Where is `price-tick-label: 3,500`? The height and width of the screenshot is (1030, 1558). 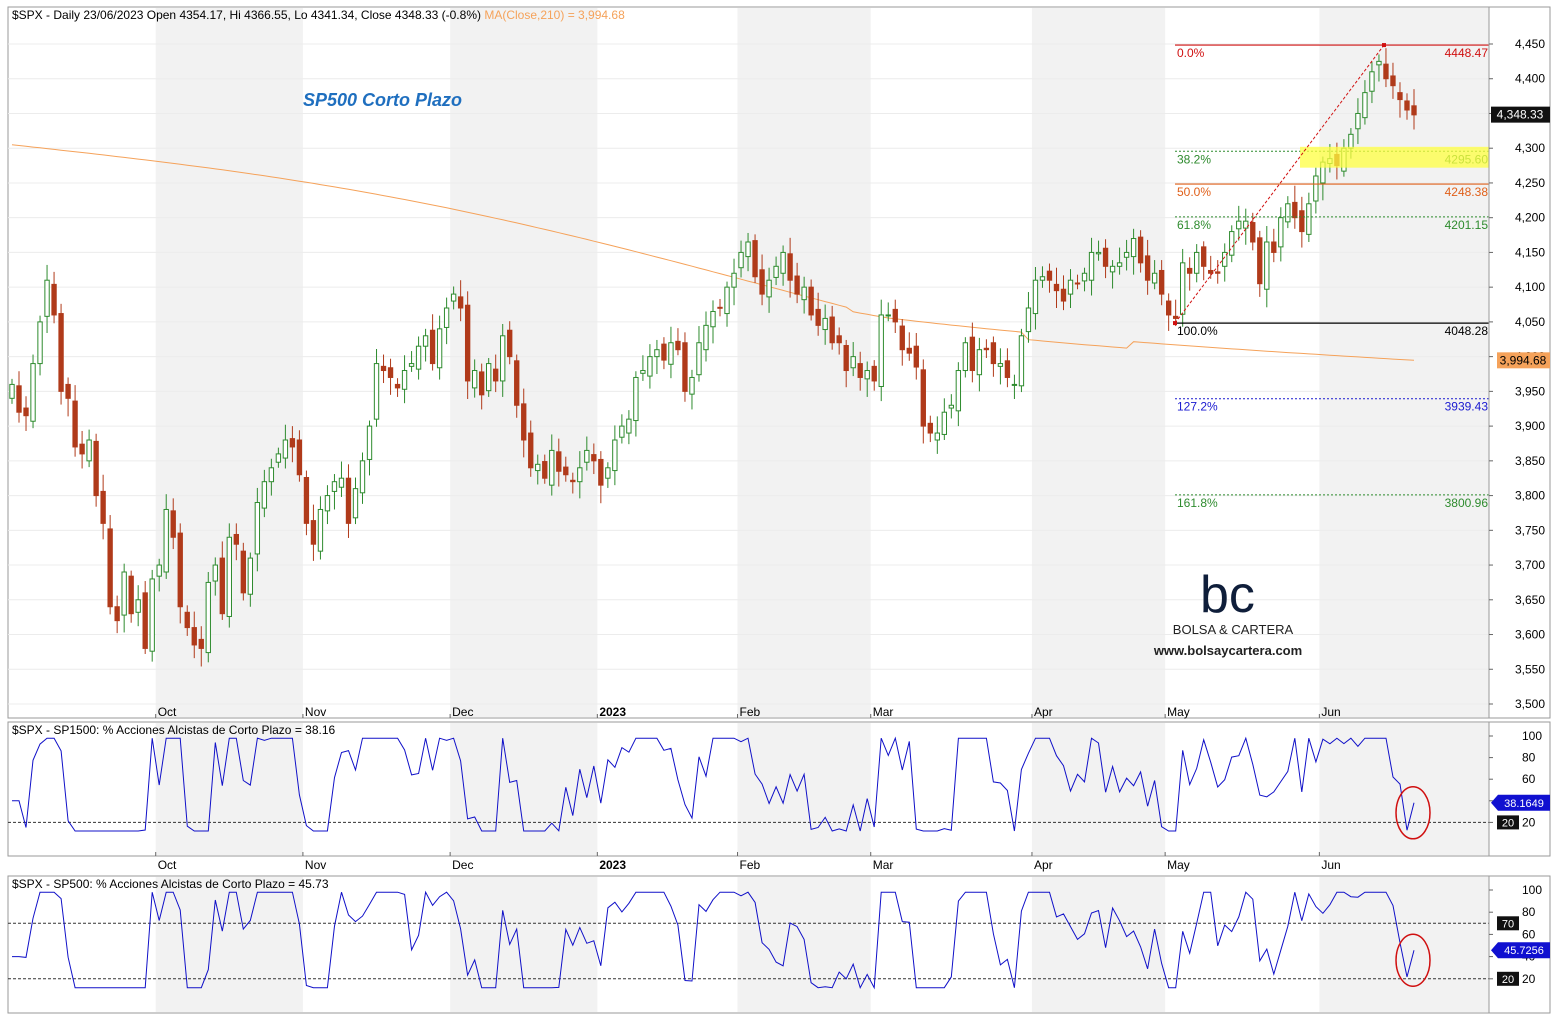
price-tick-label: 3,500 is located at coordinates (1530, 704).